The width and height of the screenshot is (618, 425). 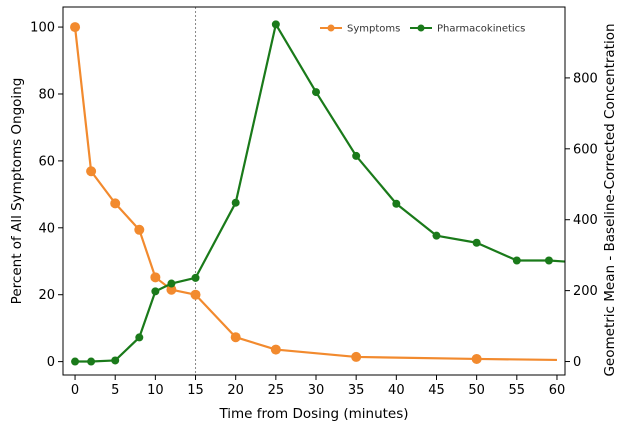 What do you see at coordinates (356, 390) in the screenshot?
I see `x-tick-label: 35` at bounding box center [356, 390].